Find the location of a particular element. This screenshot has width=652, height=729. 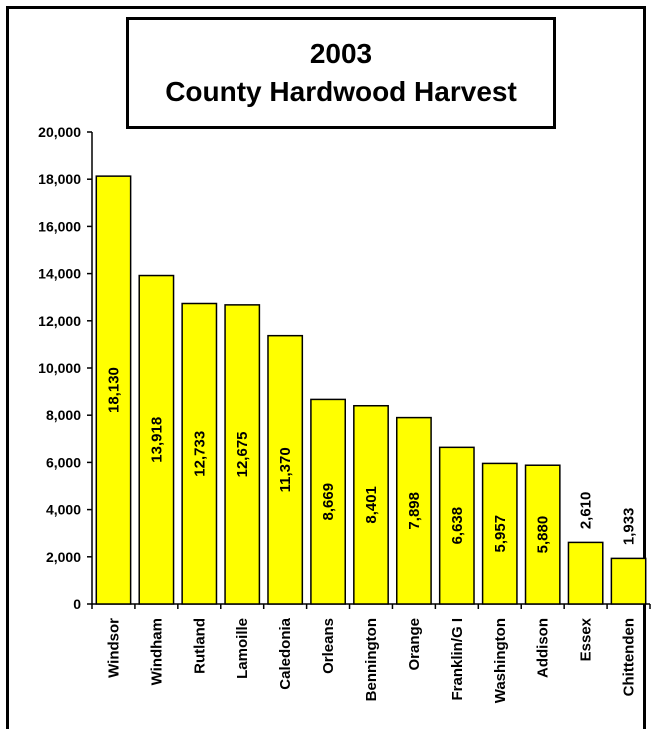

data-label: 2,610 is located at coordinates (586, 511).